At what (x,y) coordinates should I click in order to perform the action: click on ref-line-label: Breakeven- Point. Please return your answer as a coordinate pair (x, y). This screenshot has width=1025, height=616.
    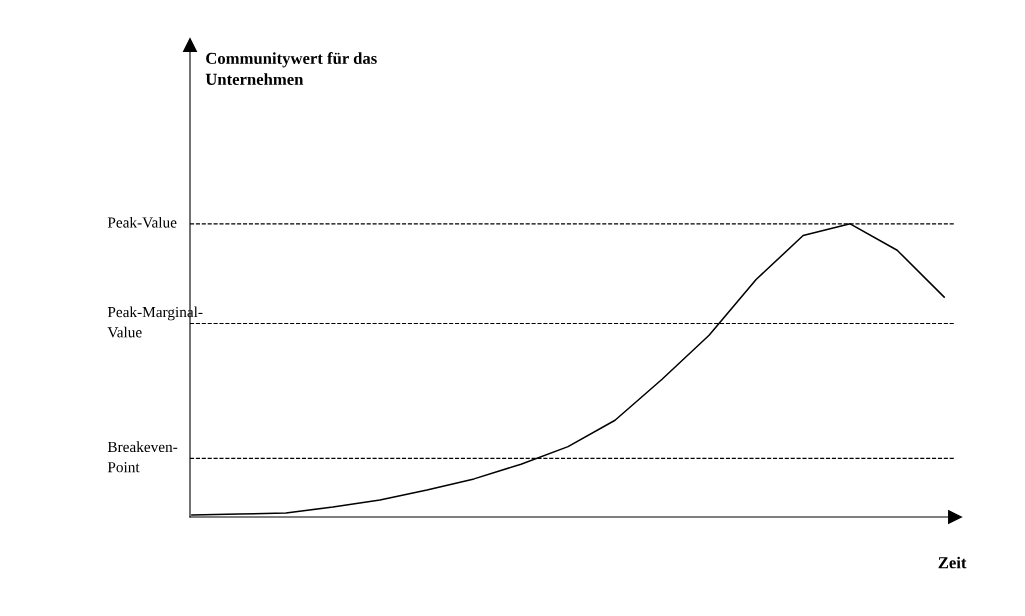
    Looking at the image, I should click on (142, 457).